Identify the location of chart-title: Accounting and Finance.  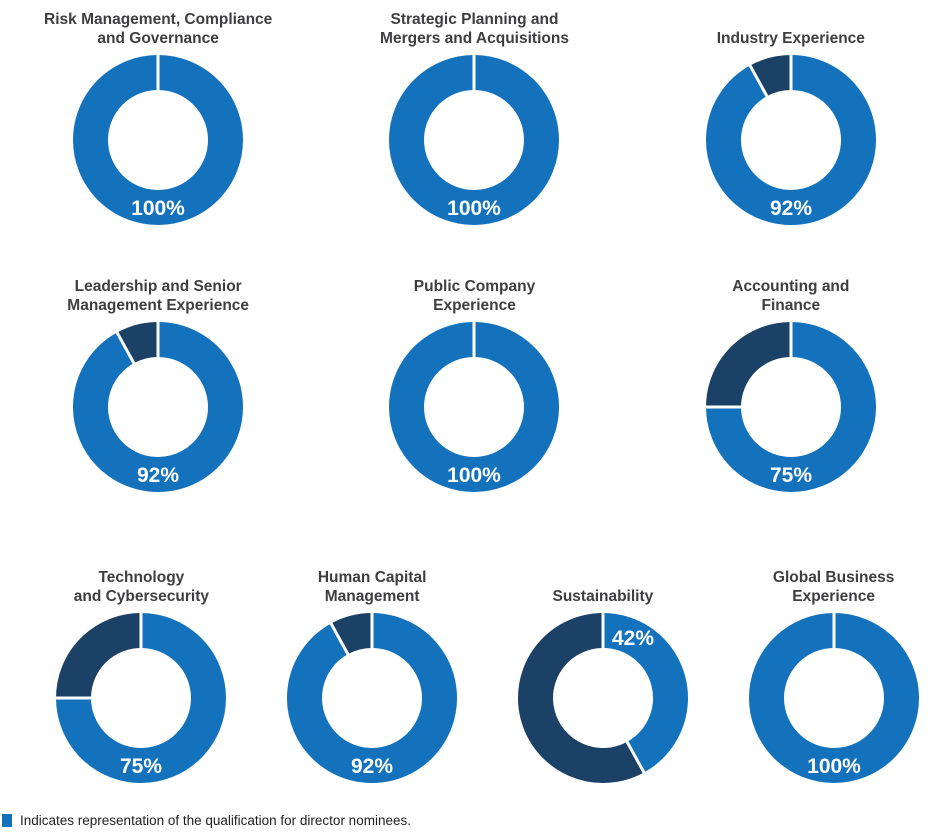
(791, 296).